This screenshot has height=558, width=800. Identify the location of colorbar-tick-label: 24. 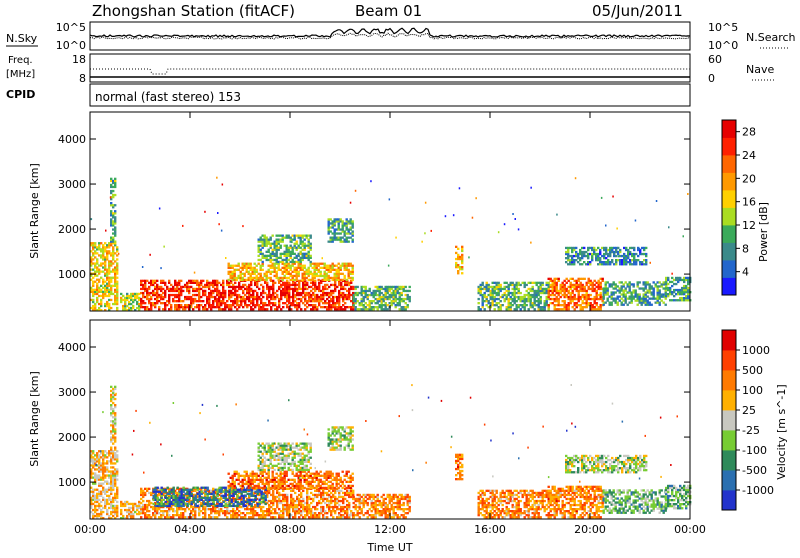
(749, 155).